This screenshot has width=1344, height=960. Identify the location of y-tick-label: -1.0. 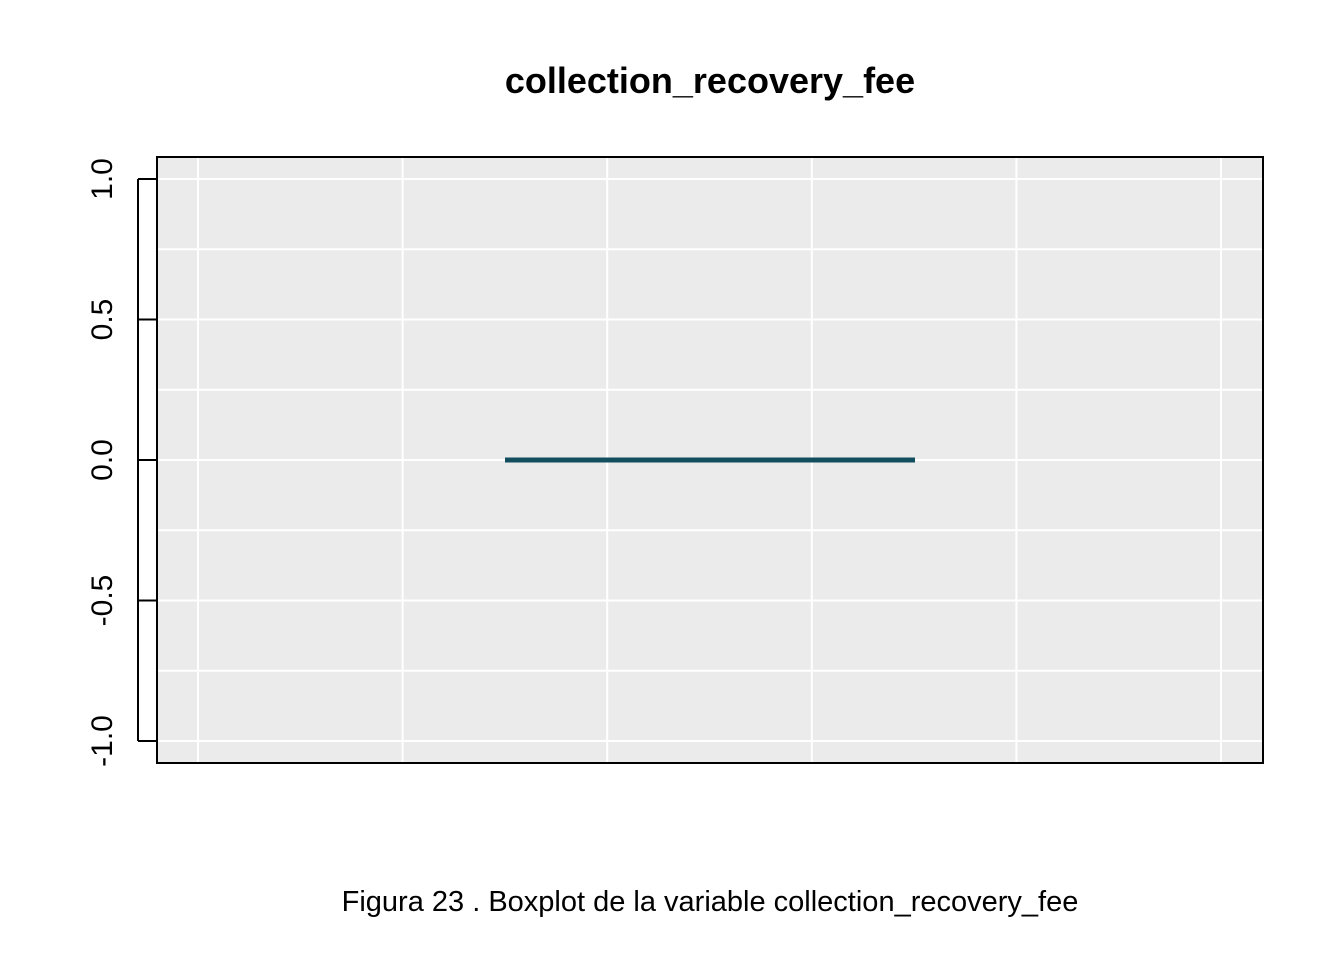
(102, 741).